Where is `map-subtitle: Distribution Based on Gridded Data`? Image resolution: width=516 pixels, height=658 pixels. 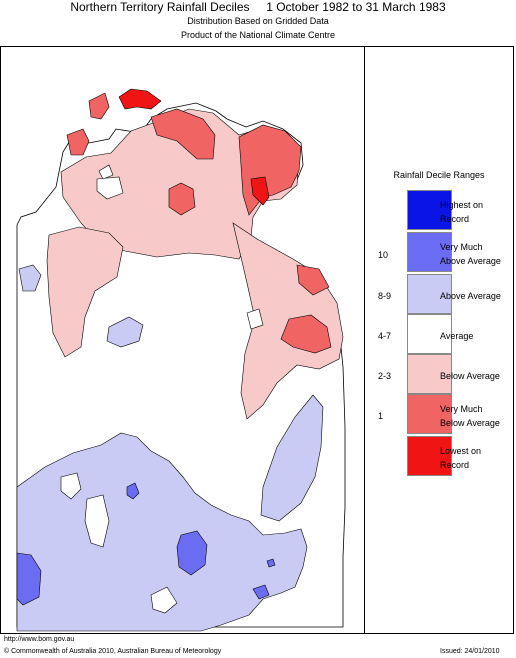
map-subtitle: Distribution Based on Gridded Data is located at coordinates (258, 21).